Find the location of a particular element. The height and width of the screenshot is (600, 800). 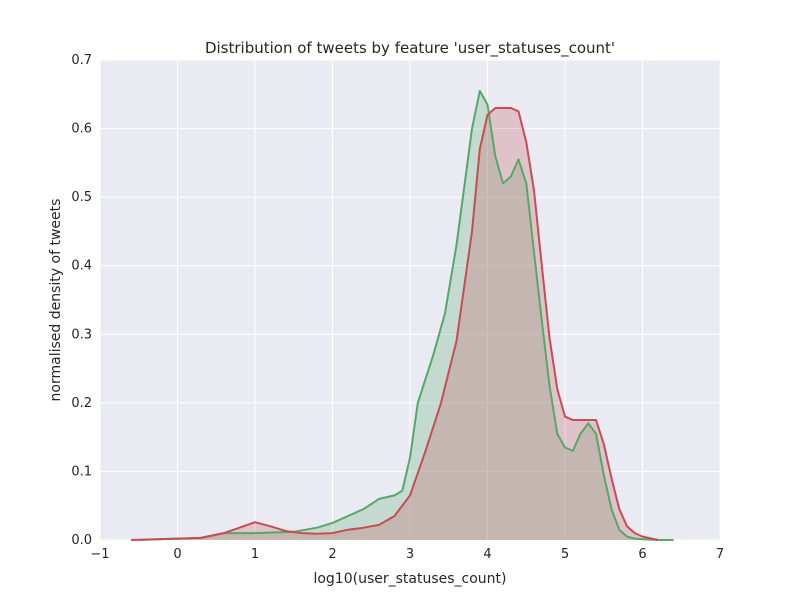

y-tick-label: 0.3 is located at coordinates (81, 334).